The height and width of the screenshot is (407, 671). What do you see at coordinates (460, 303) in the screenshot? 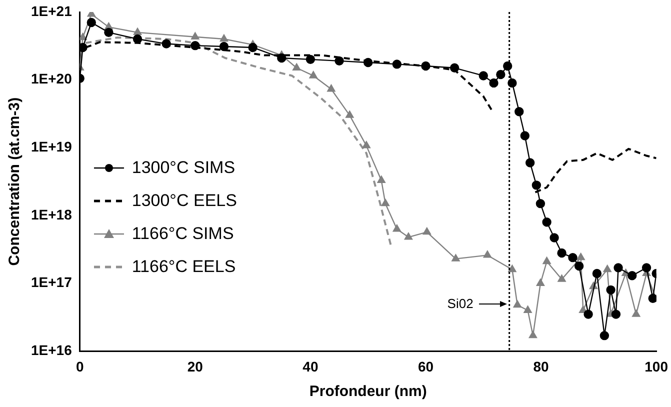
I see `annotation: Si02` at bounding box center [460, 303].